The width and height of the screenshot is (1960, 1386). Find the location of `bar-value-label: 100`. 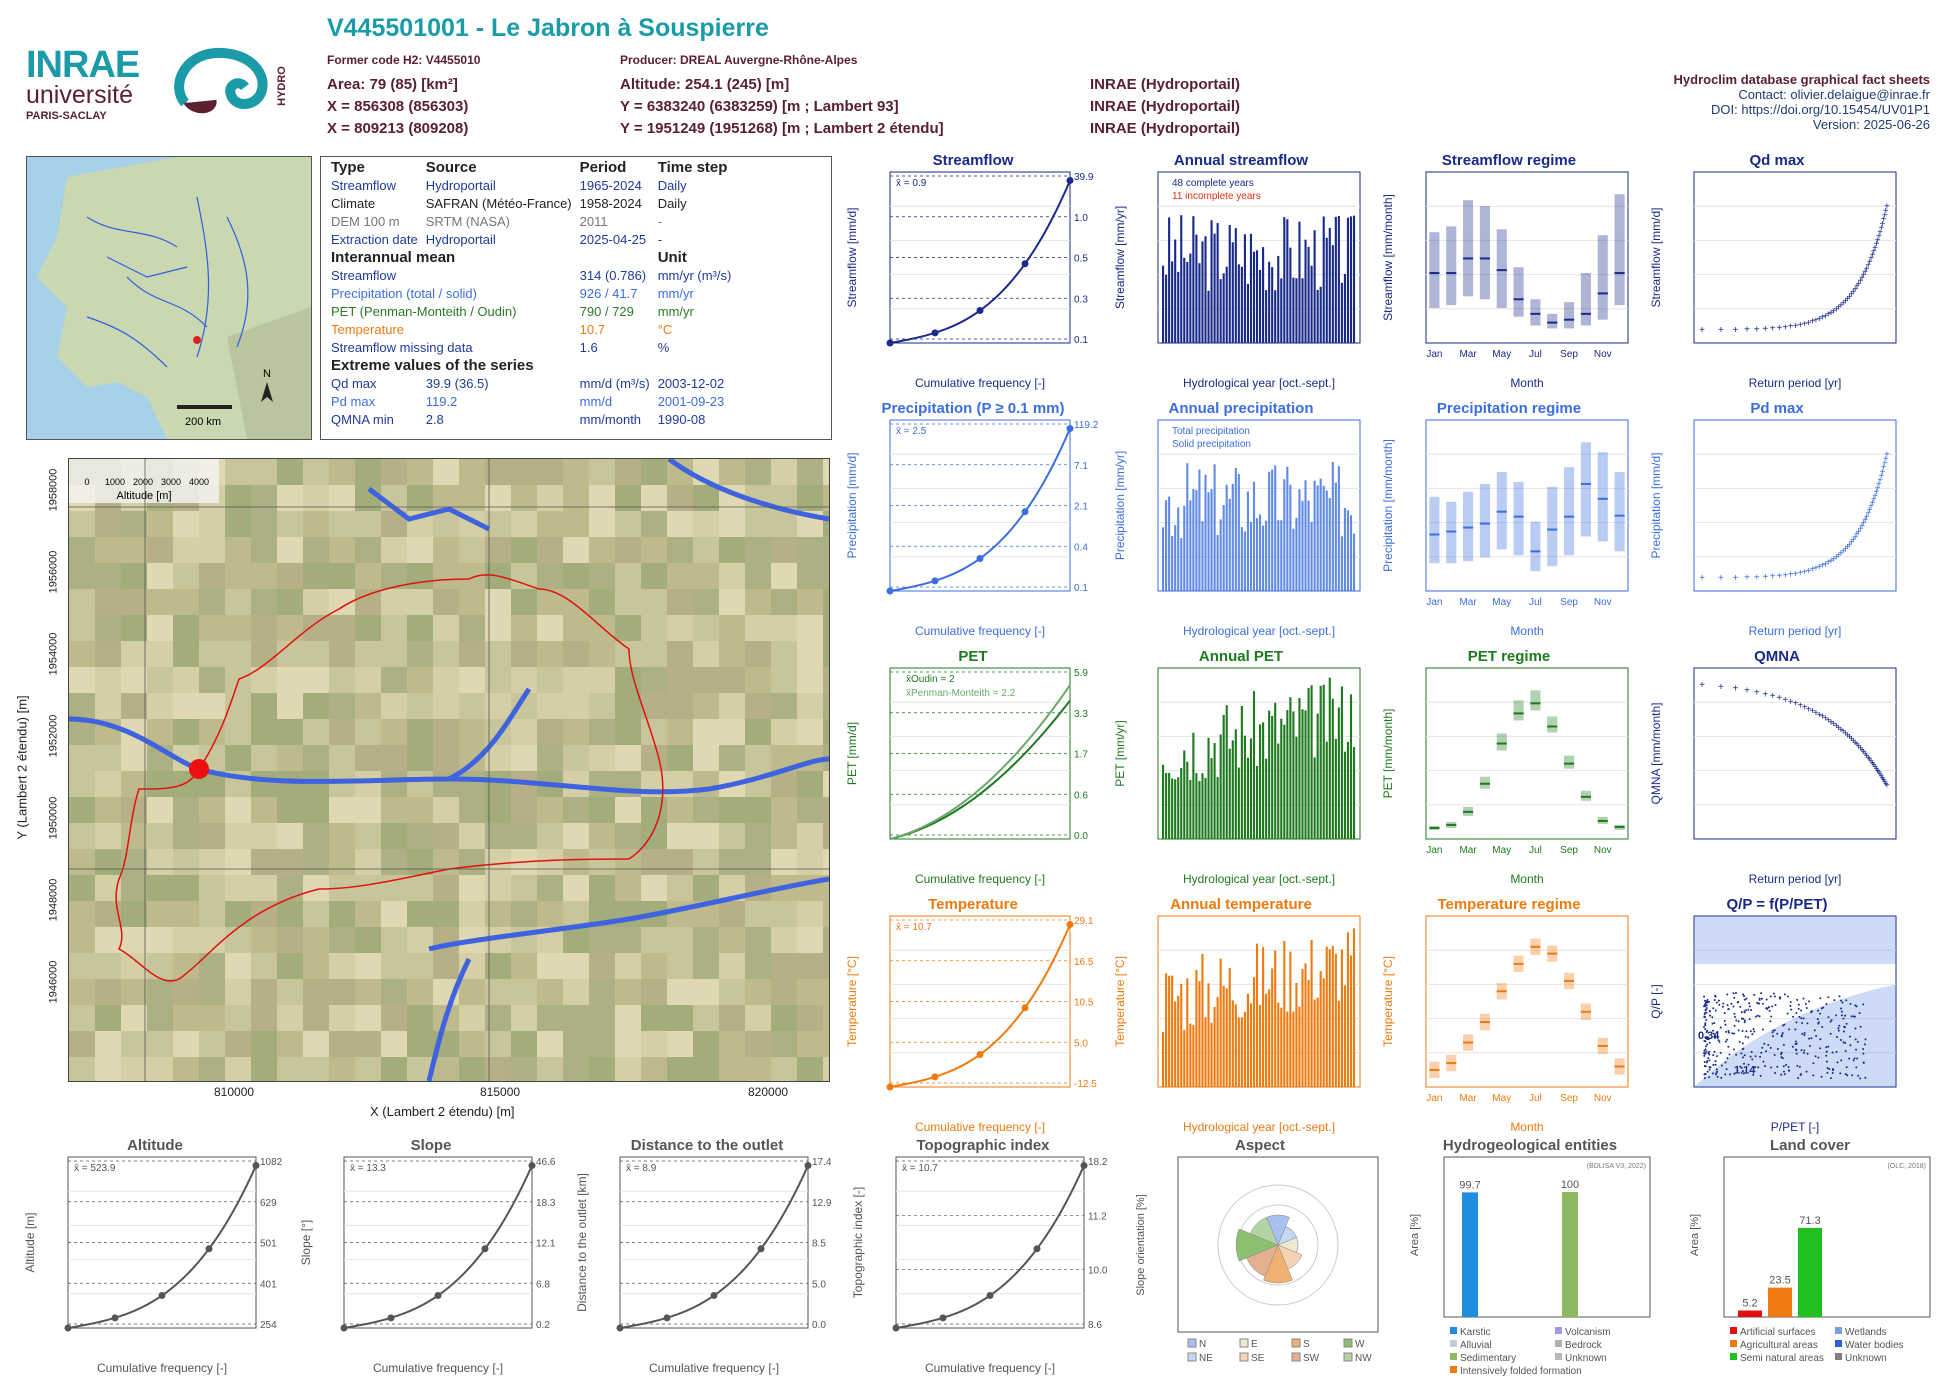

bar-value-label: 100 is located at coordinates (1570, 1185).